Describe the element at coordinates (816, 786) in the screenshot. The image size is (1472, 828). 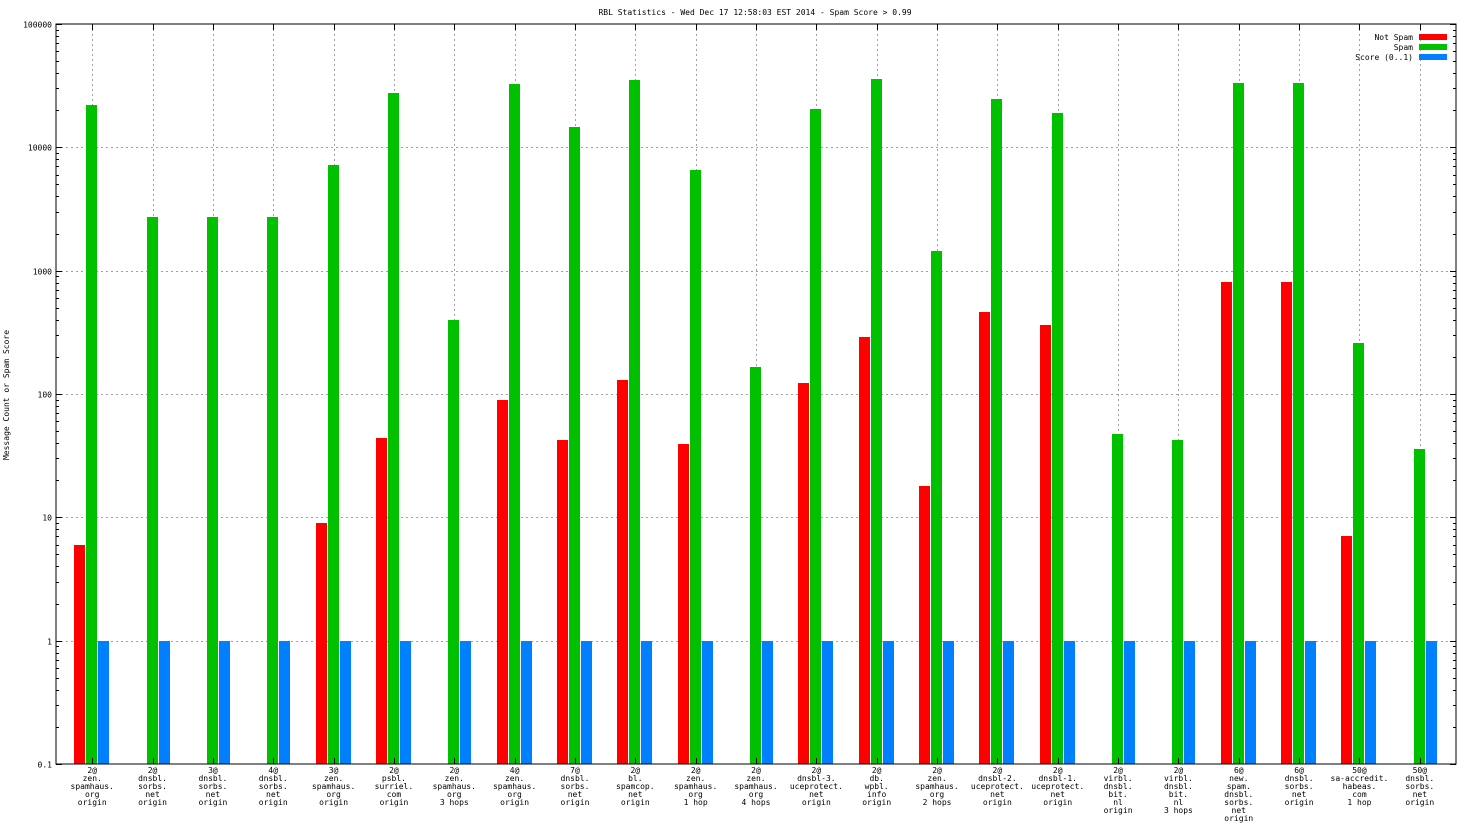
I see `x-tick-label: uceprotect.` at that location.